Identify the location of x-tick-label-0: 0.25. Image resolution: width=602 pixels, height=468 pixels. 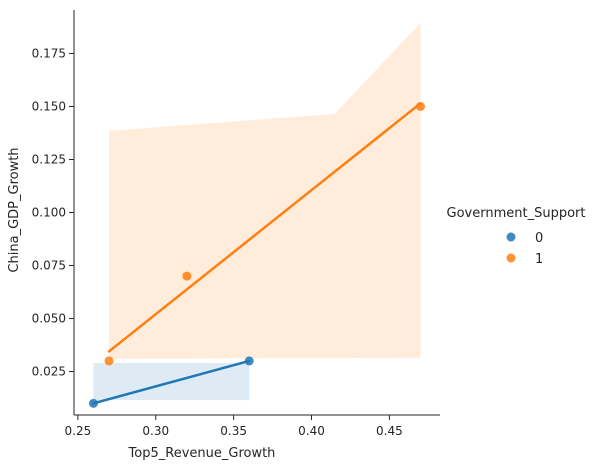
(78, 431).